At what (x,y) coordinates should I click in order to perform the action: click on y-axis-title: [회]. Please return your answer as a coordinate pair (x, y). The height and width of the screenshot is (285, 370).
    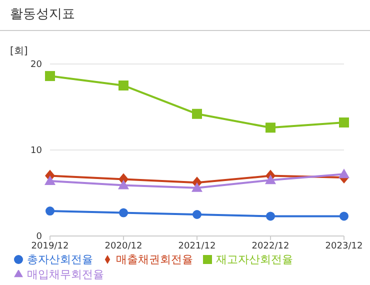
    Looking at the image, I should click on (19, 51).